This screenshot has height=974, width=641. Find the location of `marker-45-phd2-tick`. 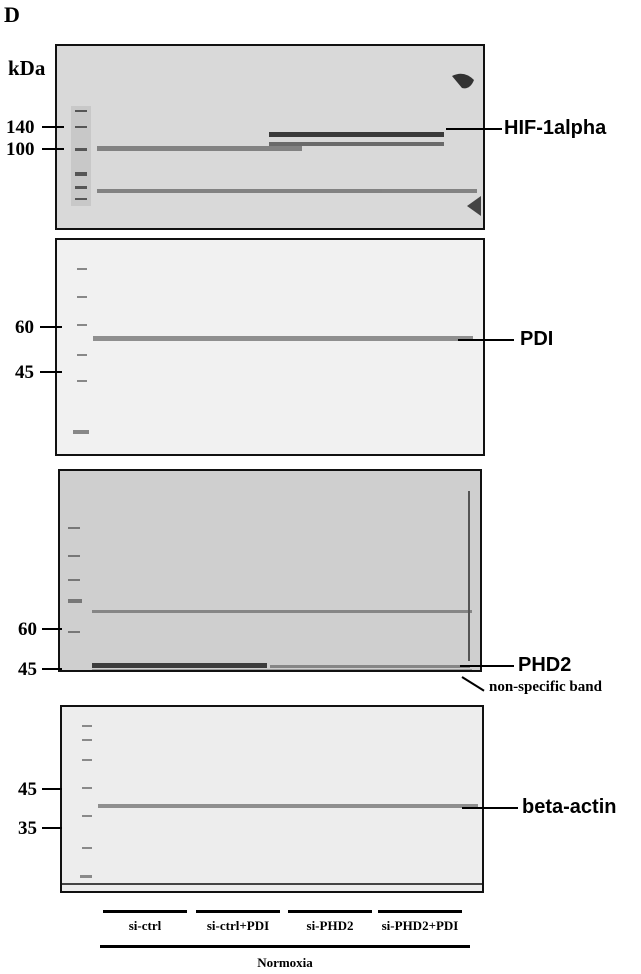

marker-45-phd2-tick is located at coordinates (52, 669).